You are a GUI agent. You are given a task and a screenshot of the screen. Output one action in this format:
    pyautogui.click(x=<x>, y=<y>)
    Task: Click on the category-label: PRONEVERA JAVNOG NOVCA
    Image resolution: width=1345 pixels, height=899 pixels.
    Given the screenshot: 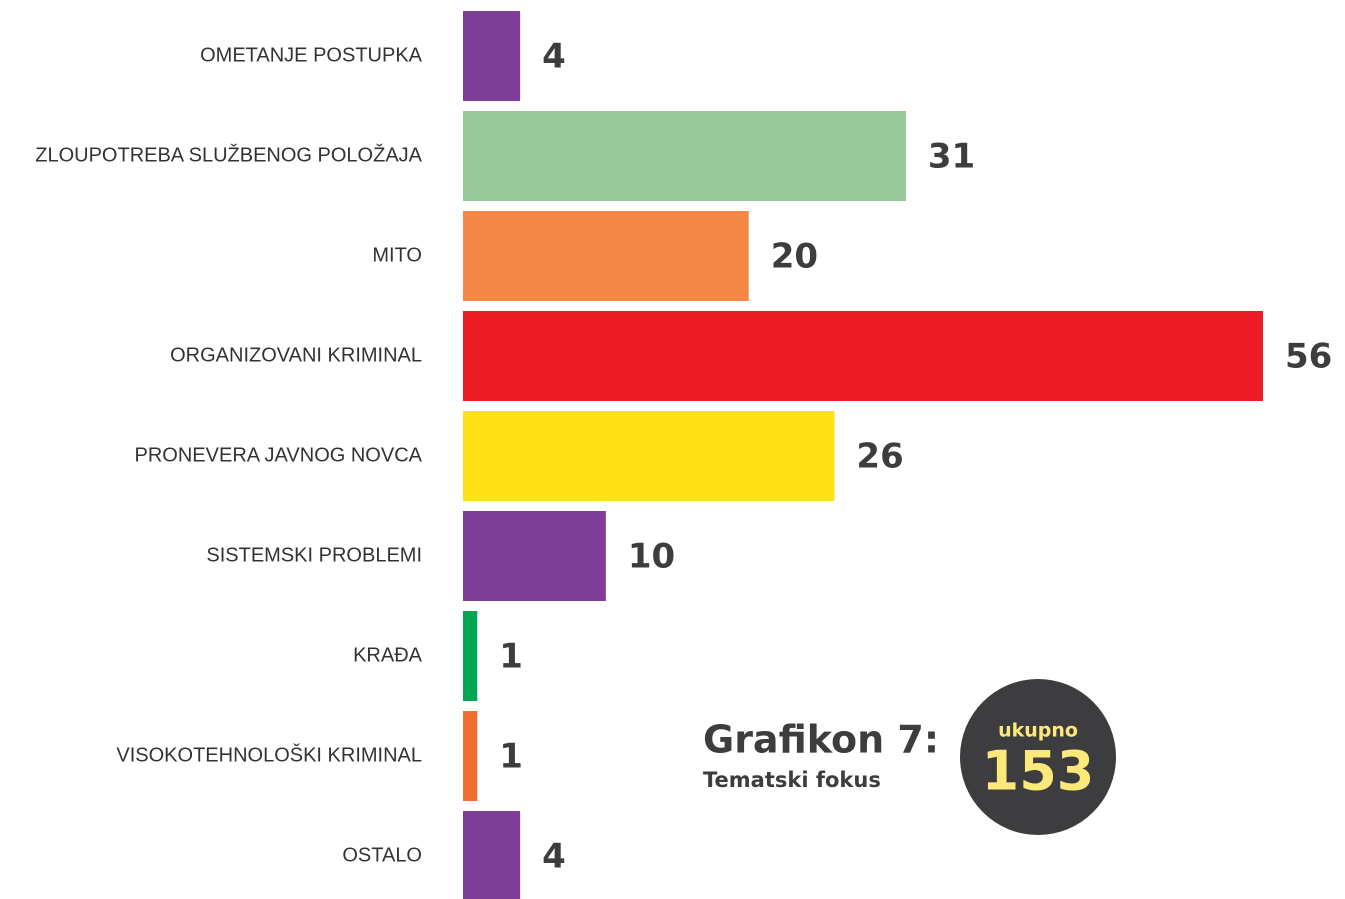 What is the action you would take?
    pyautogui.click(x=279, y=455)
    